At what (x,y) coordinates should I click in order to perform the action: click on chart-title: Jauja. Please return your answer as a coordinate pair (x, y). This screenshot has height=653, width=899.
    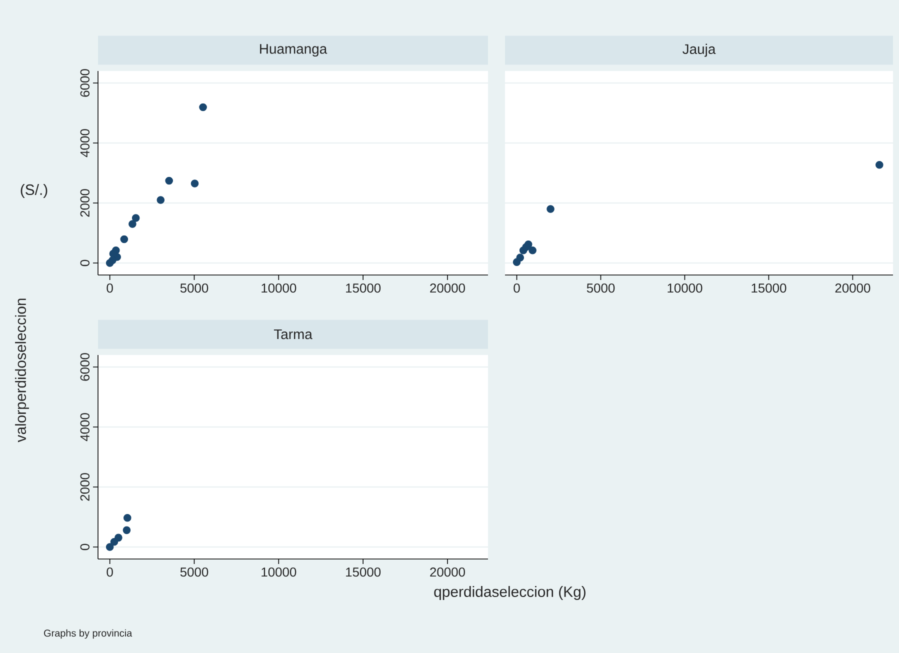
    Looking at the image, I should click on (699, 50).